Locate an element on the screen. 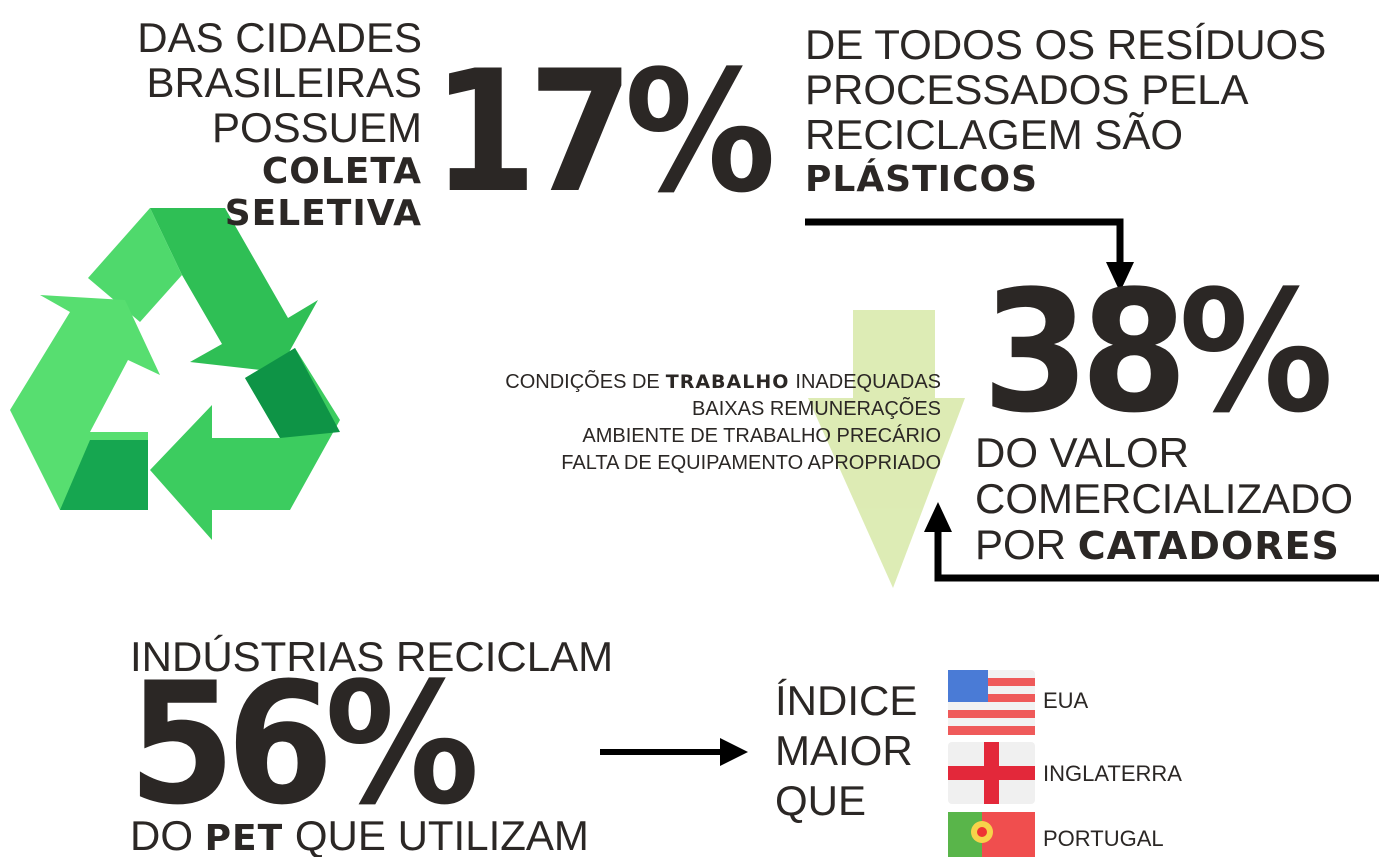 The image size is (1379, 857). text-line: QUE is located at coordinates (821, 800).